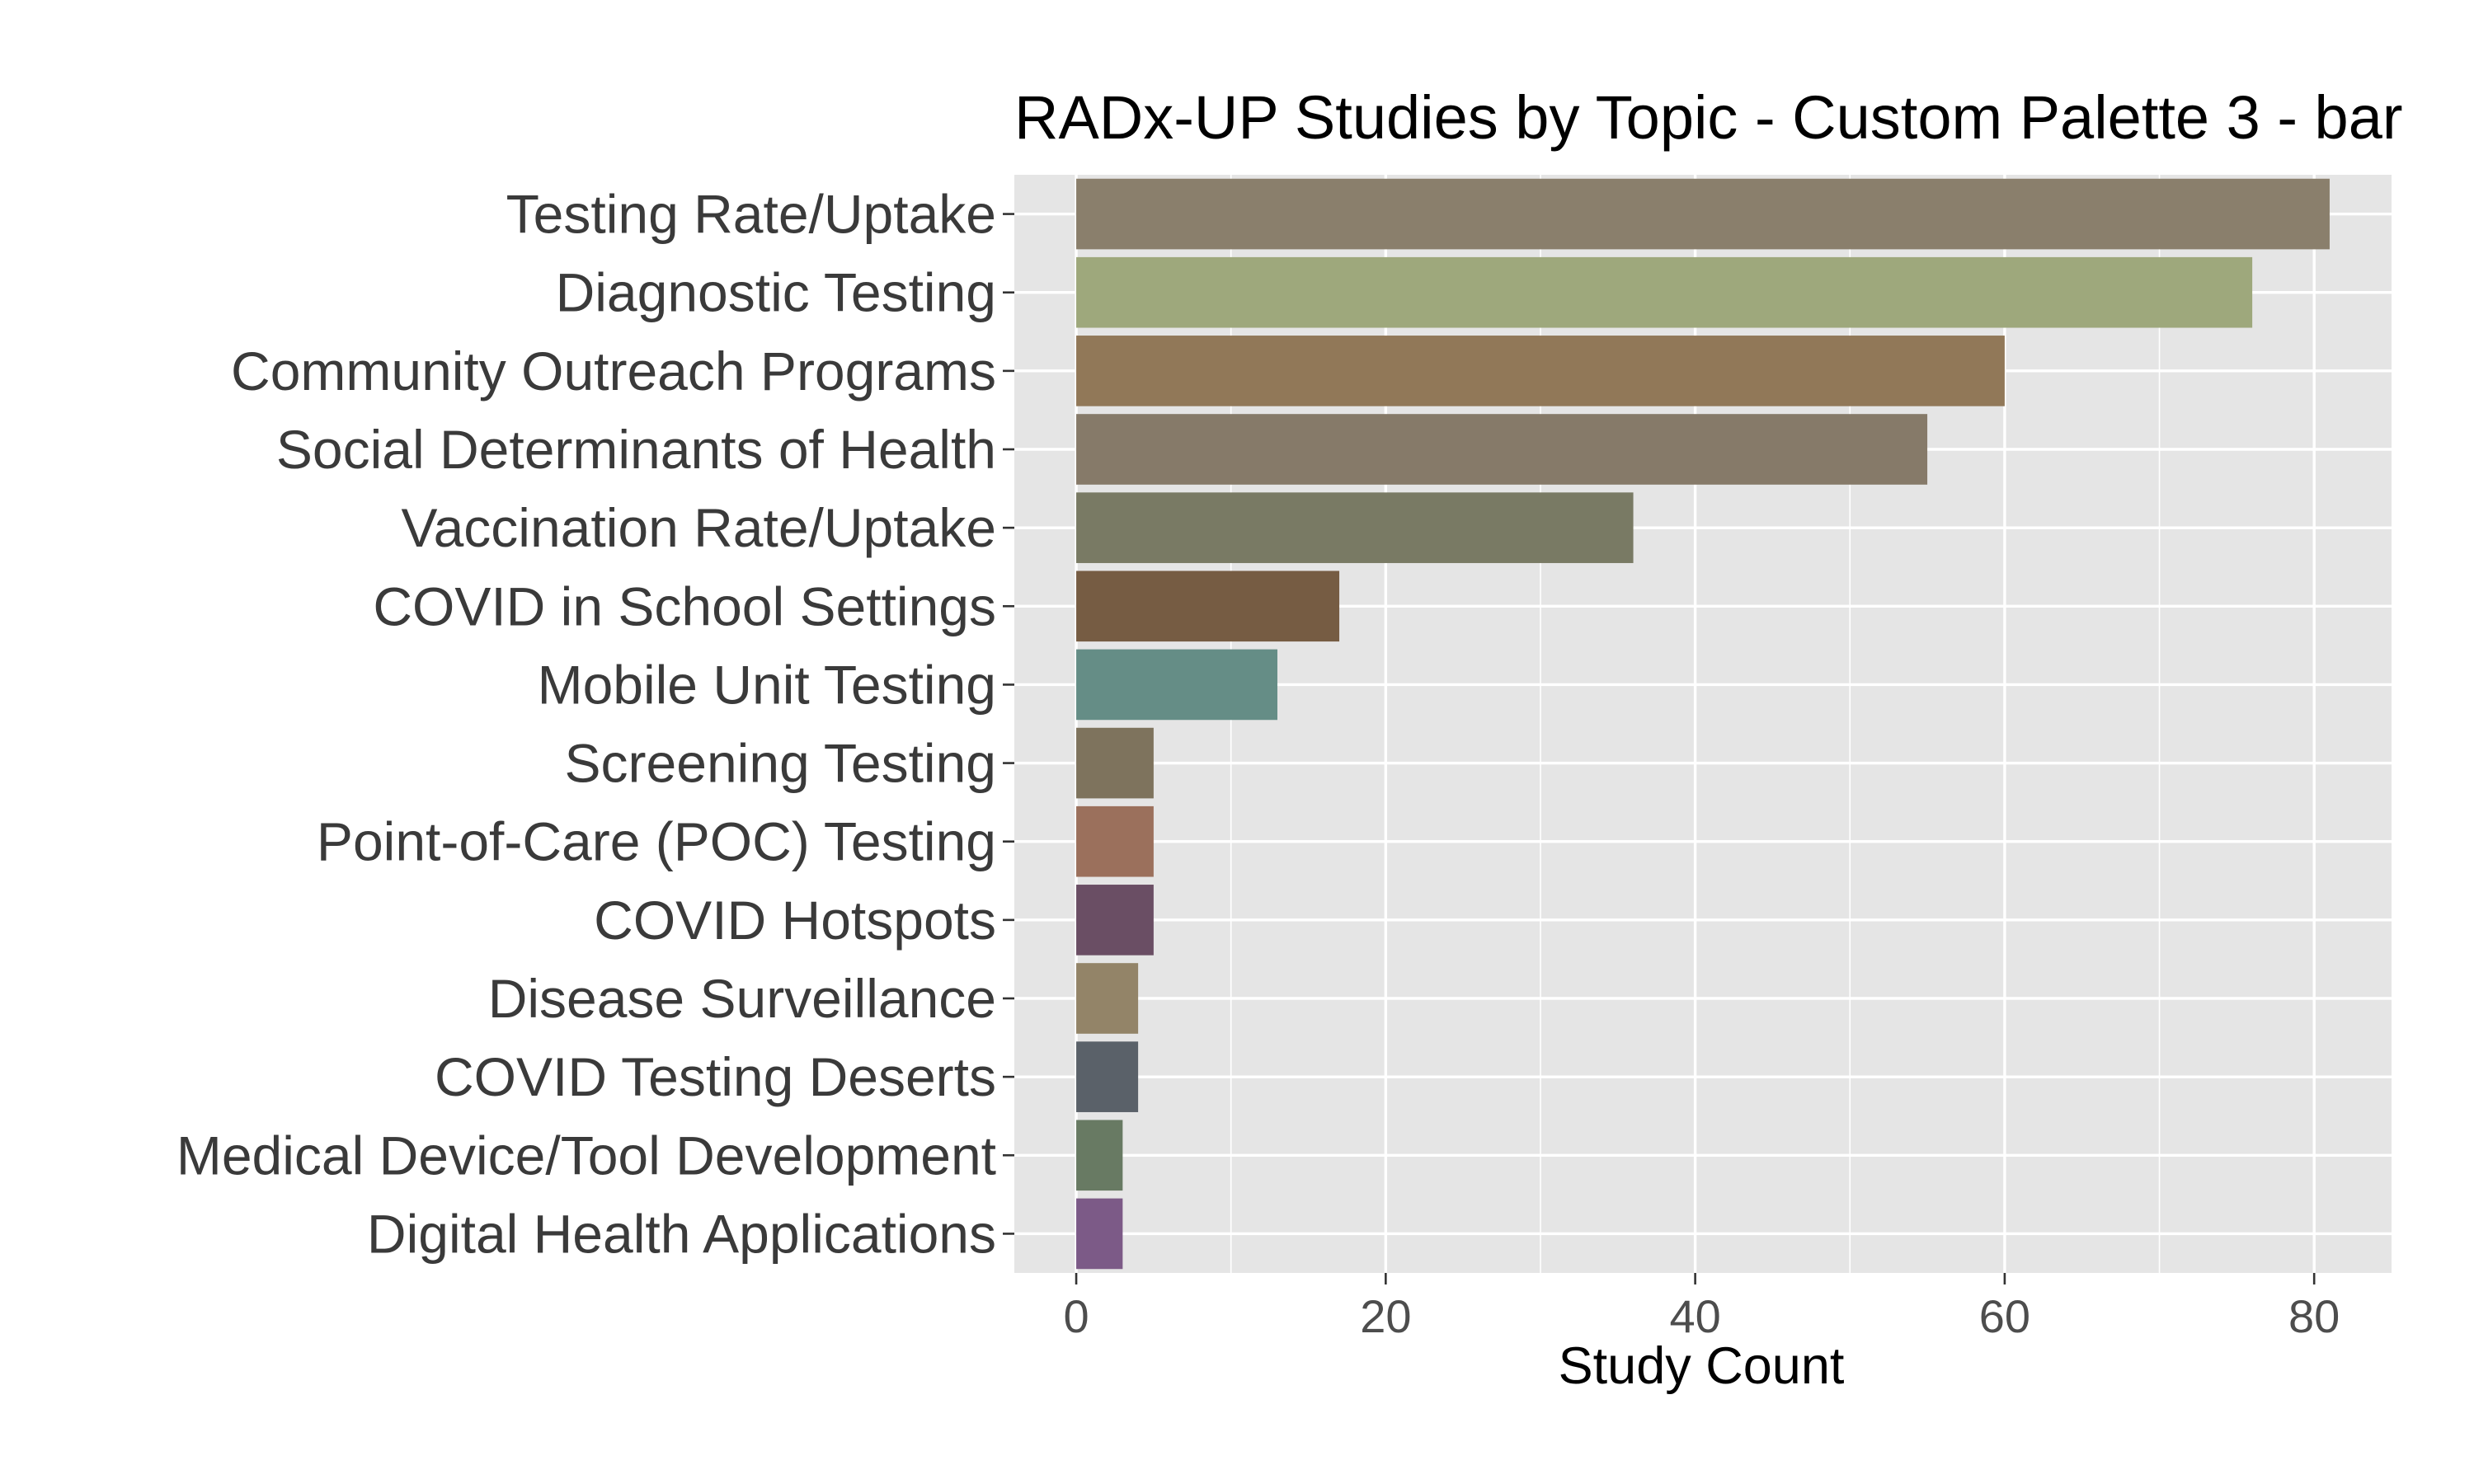 This screenshot has height=1484, width=2474. I want to click on y-tick-label: COVID Hotspots, so click(795, 920).